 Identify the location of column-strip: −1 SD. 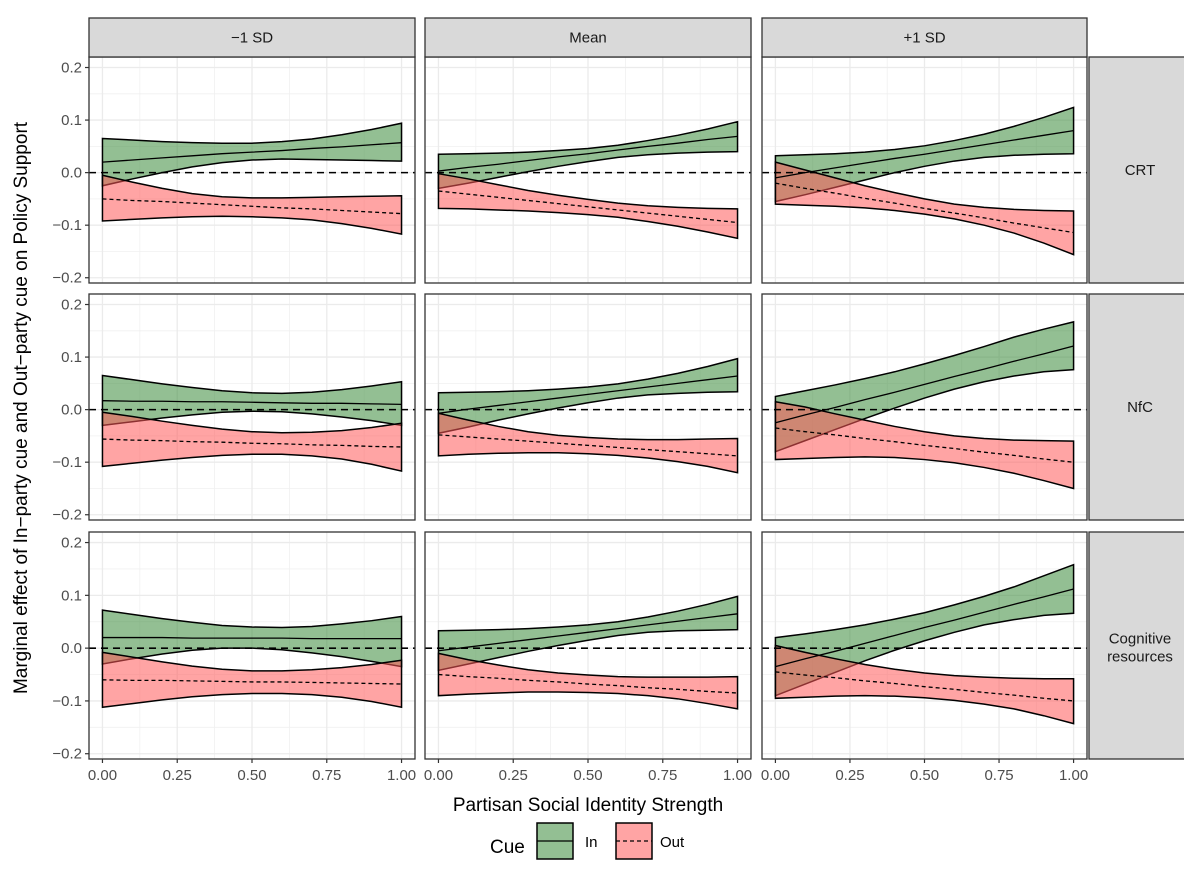
(252, 37).